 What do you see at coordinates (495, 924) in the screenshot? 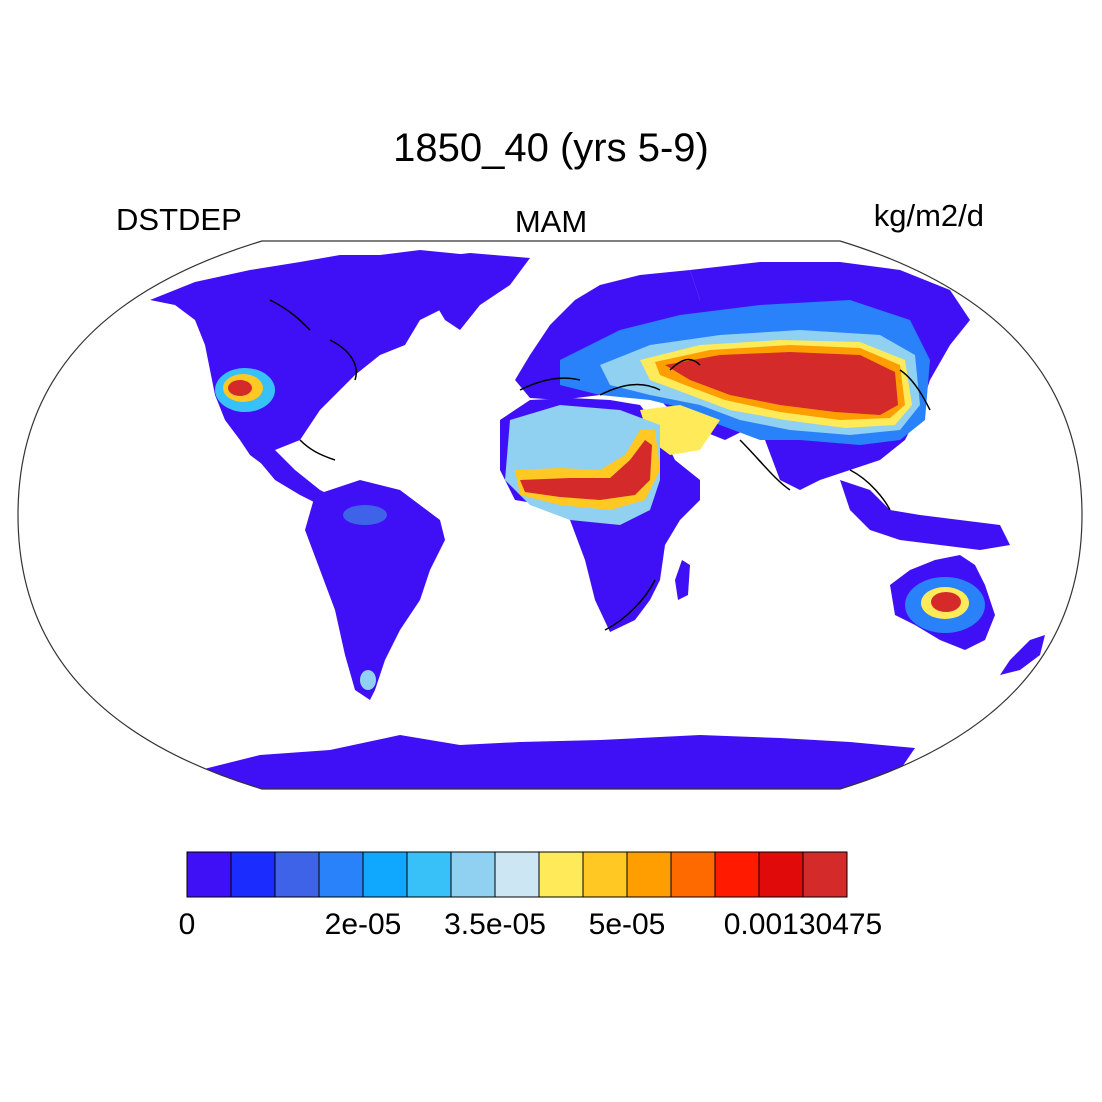
I see `colorbar-tick-label: 3.5e-05` at bounding box center [495, 924].